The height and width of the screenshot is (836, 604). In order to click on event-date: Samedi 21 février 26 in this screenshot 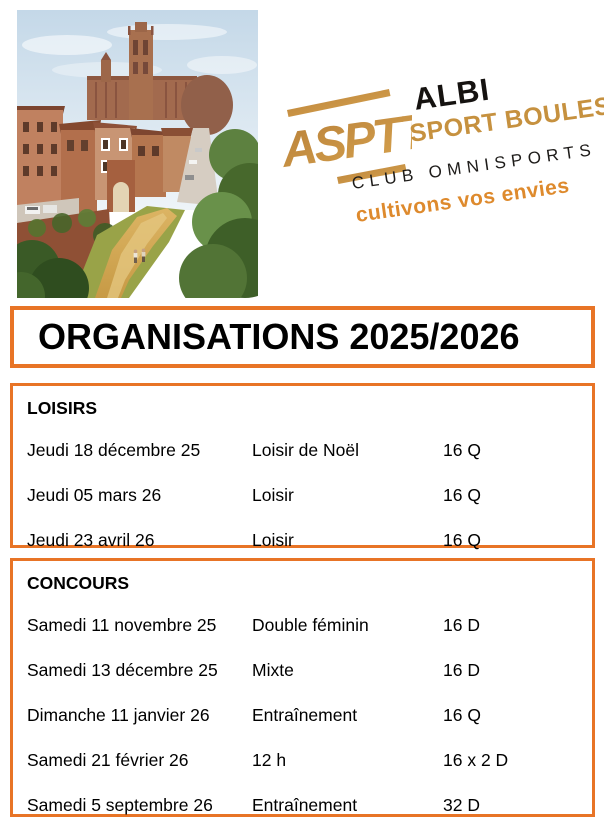, I will do `click(108, 760)`.